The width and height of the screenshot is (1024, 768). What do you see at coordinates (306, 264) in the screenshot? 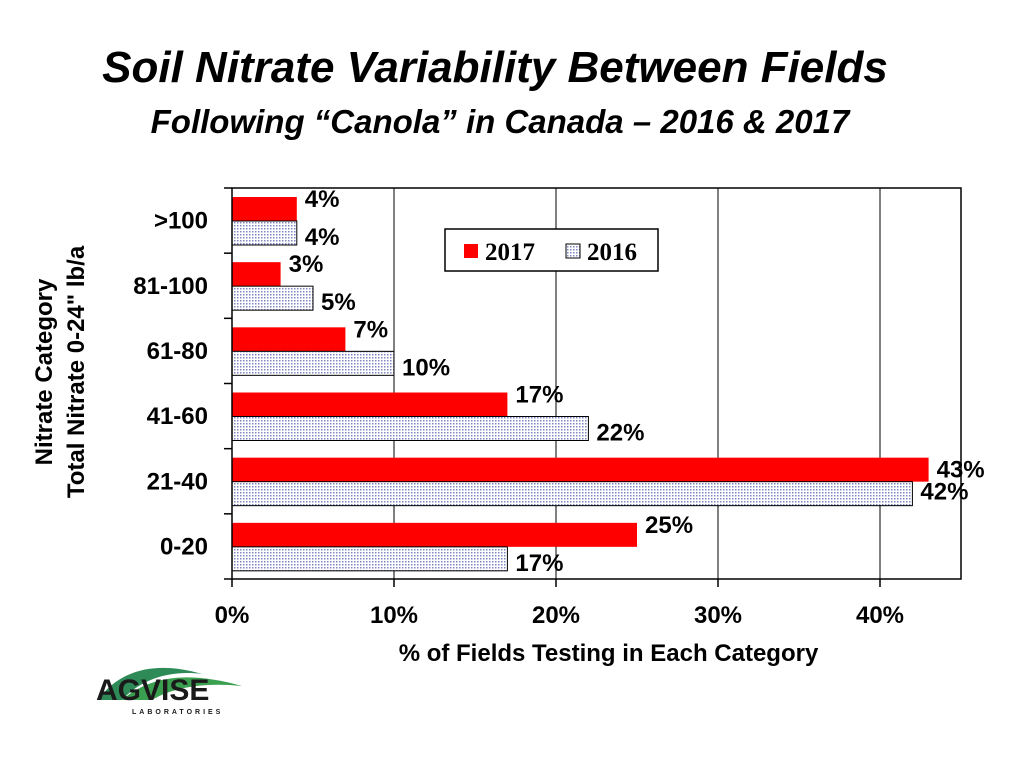
I see `data-label: 3%` at bounding box center [306, 264].